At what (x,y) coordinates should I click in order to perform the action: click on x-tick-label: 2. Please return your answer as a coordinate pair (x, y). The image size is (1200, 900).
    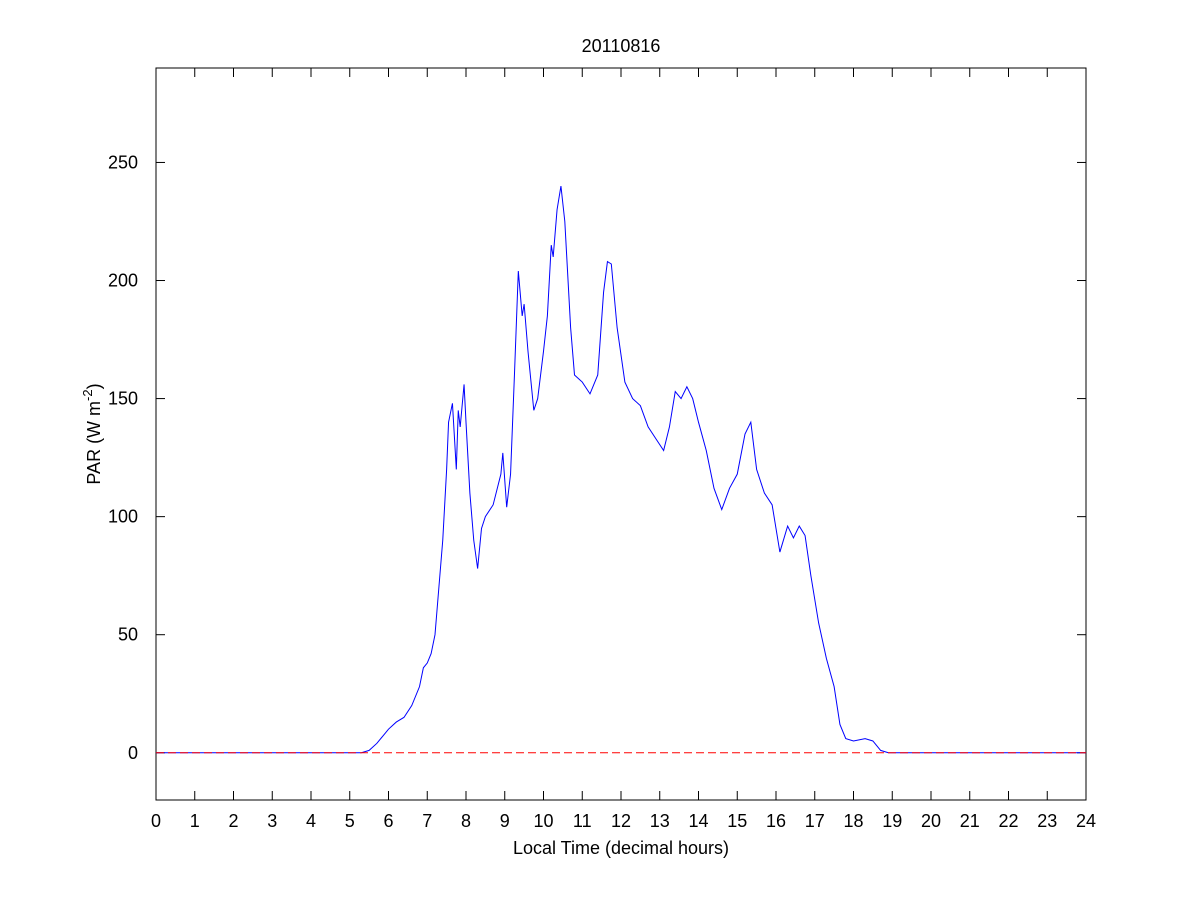
    Looking at the image, I should click on (233, 821).